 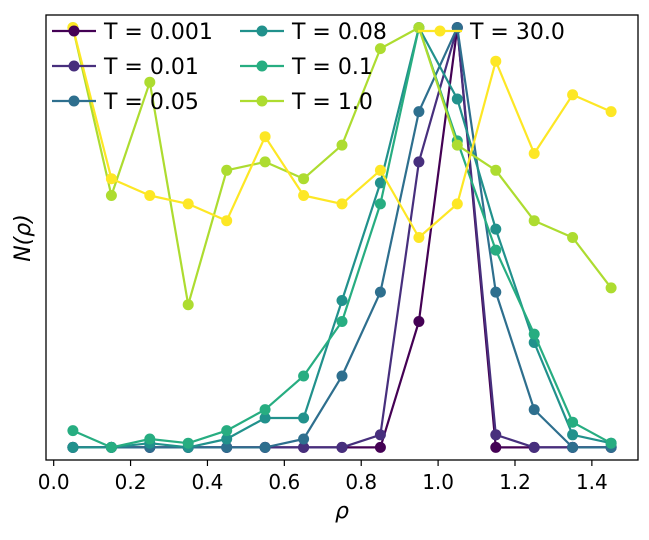 I want to click on x-tick-label: 1.0, so click(x=438, y=482).